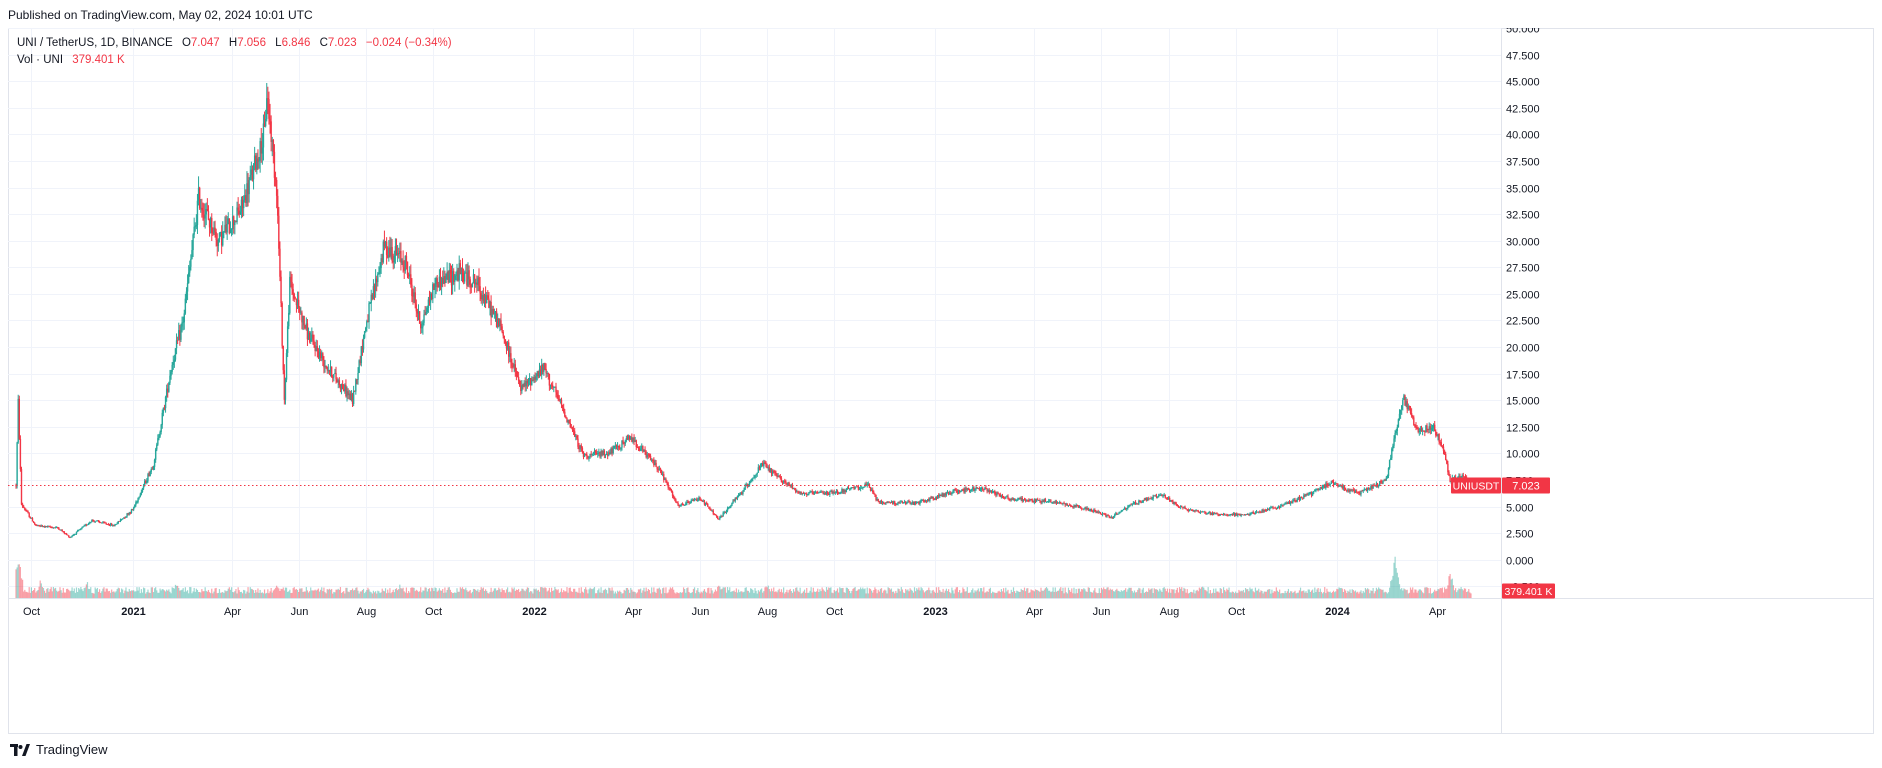 This screenshot has height=768, width=1882. I want to click on volume-tag: 379.401 K, so click(1528, 591).